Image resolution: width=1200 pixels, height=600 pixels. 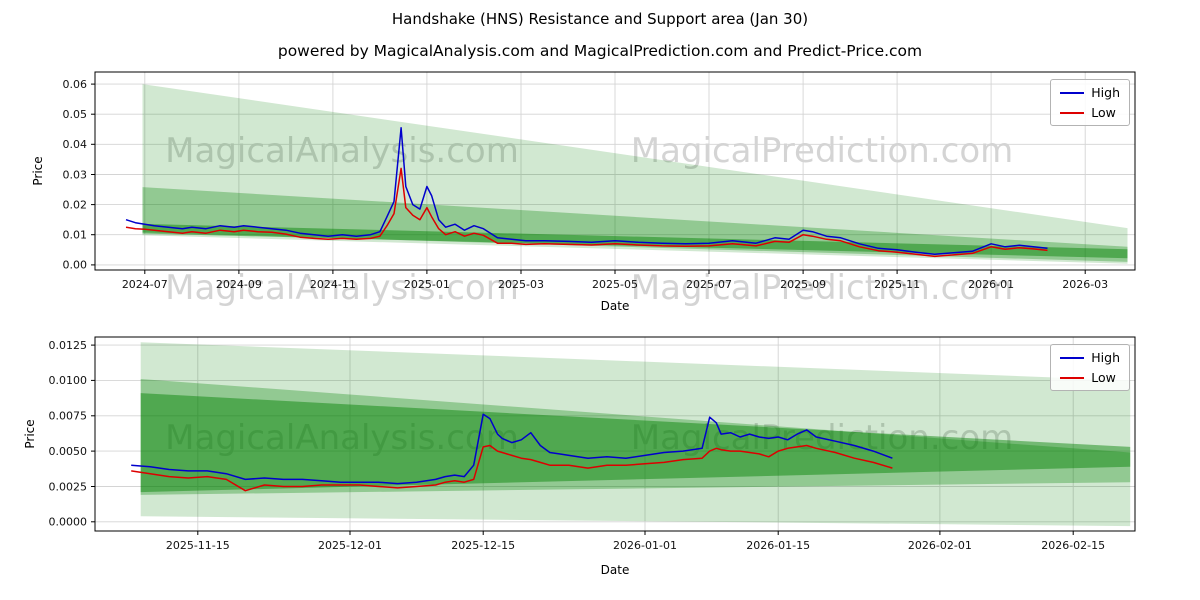 What do you see at coordinates (897, 284) in the screenshot?
I see `svg-text: 2025-11` at bounding box center [897, 284].